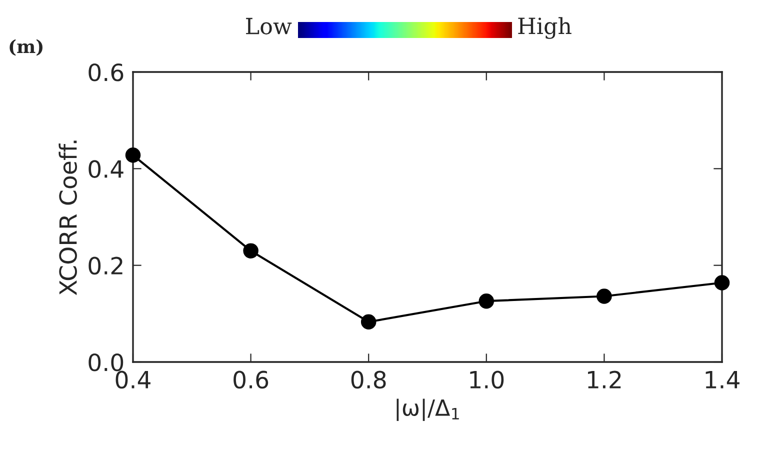  Describe the element at coordinates (251, 379) in the screenshot. I see `x-tick-label: 0.6` at that location.